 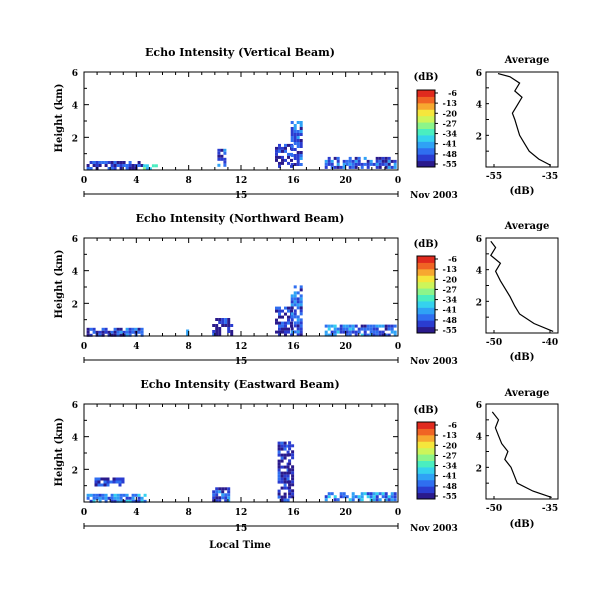 What do you see at coordinates (398, 347) in the screenshot?
I see `x-tick-label: 0` at bounding box center [398, 347].